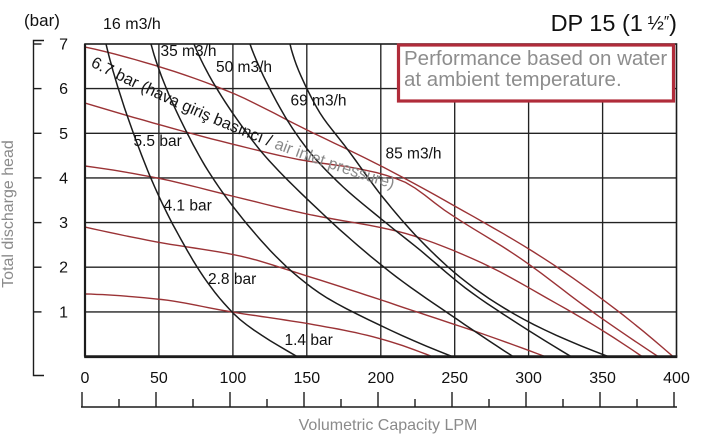  What do you see at coordinates (602, 378) in the screenshot?
I see `svg-text: 350` at bounding box center [602, 378].